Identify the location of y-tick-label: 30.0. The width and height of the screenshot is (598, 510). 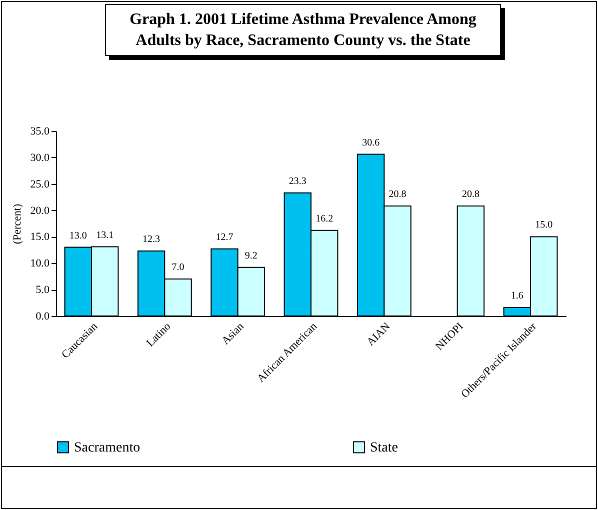
(40, 158).